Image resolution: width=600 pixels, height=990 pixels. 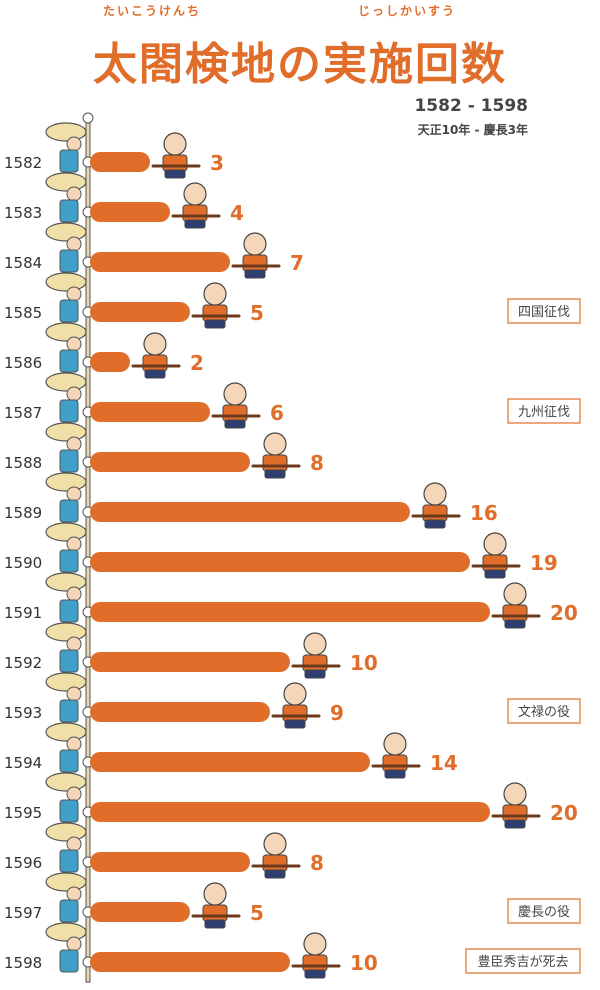 I want to click on year-label: 1591, so click(x=23, y=613).